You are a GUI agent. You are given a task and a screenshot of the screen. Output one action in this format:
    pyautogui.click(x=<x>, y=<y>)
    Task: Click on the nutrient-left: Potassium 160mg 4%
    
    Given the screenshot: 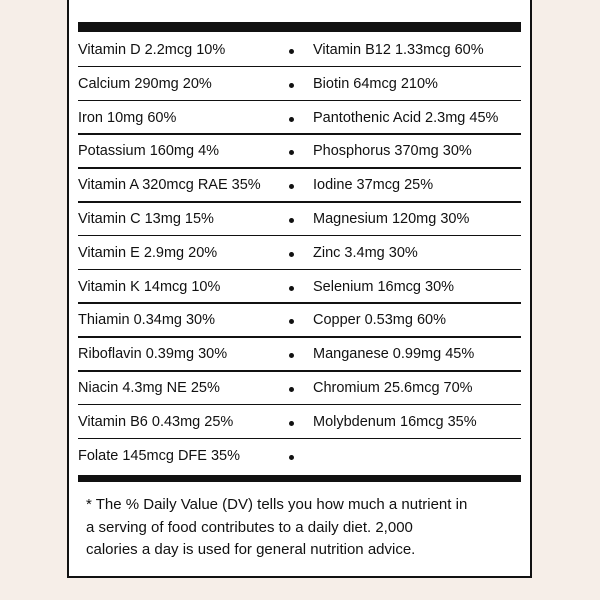 What is the action you would take?
    pyautogui.click(x=149, y=151)
    